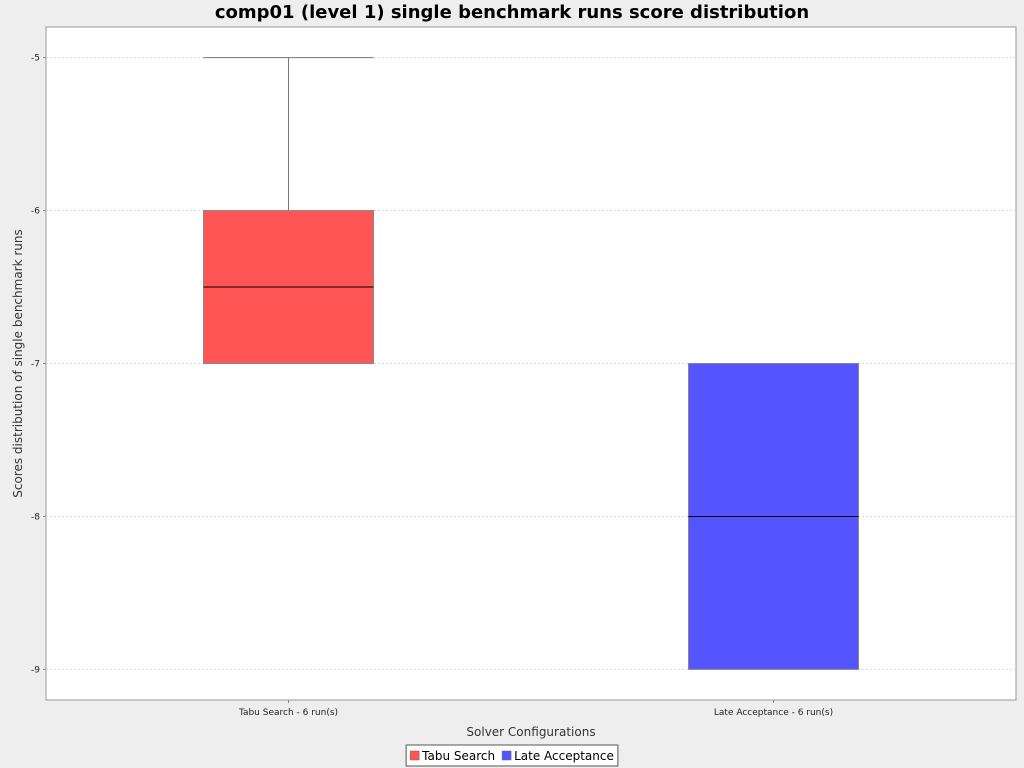 Image resolution: width=1024 pixels, height=768 pixels. Describe the element at coordinates (530, 732) in the screenshot. I see `x-axis-label: Solver Configurations` at that location.